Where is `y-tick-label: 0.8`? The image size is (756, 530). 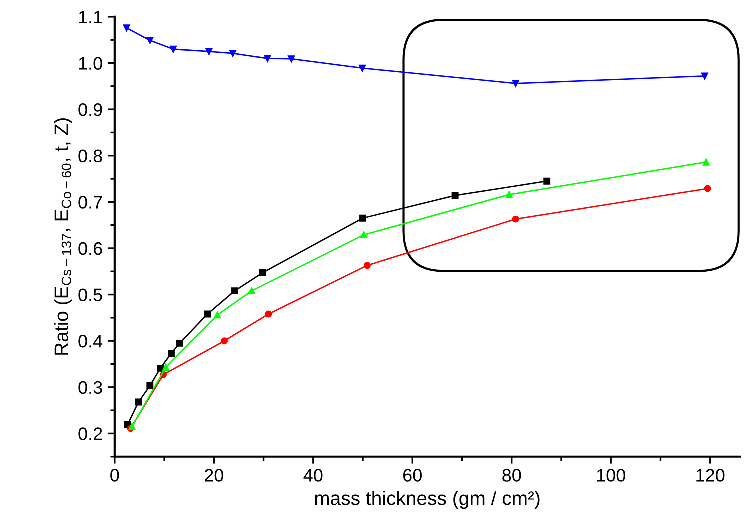
y-tick-label: 0.8 is located at coordinates (90, 156).